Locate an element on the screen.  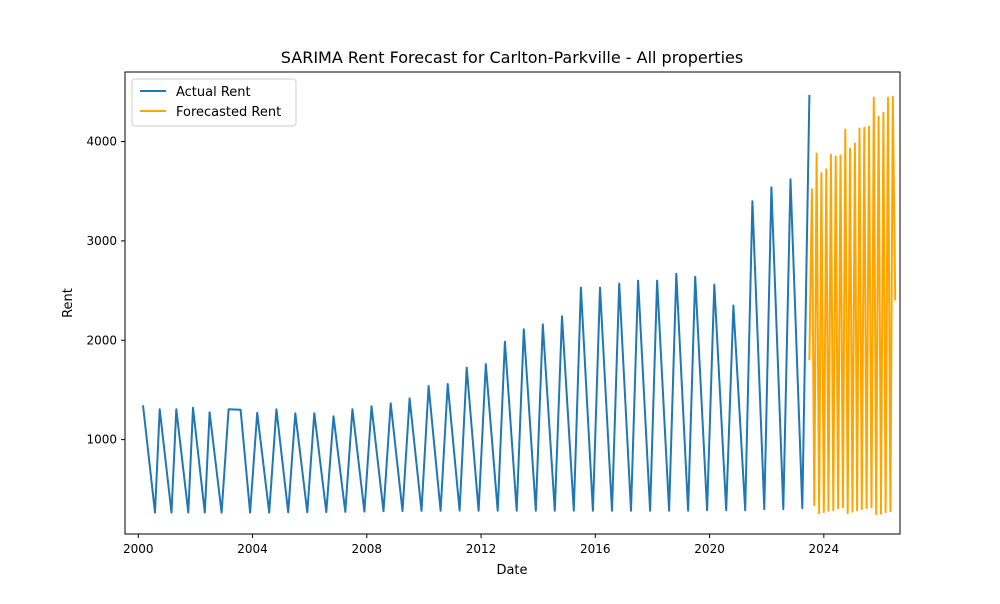
legend-label-forecast: Forecasted Rent is located at coordinates (228, 112).